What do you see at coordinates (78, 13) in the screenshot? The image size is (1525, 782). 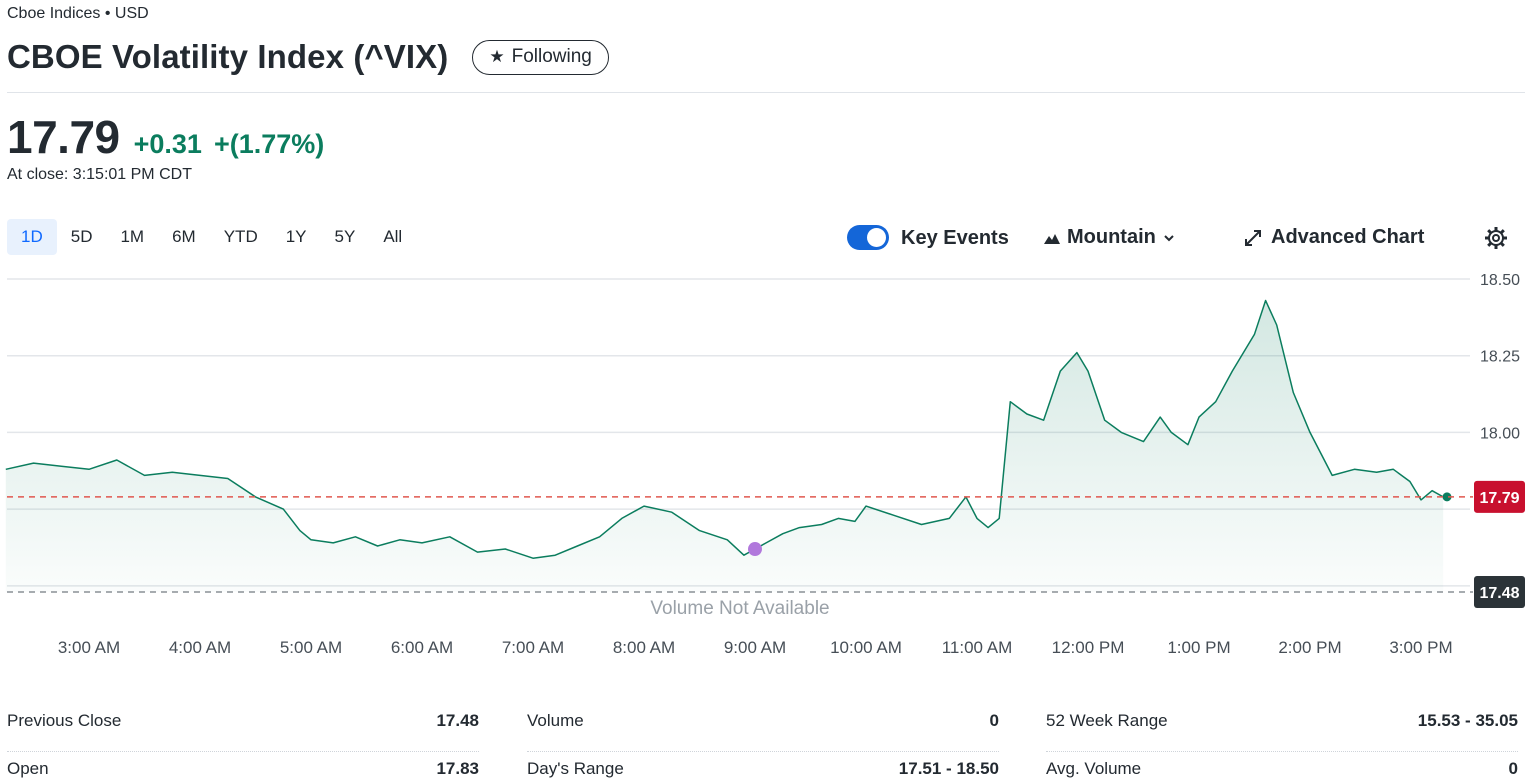 I see `exchange-label: Cboe Indices • USD` at bounding box center [78, 13].